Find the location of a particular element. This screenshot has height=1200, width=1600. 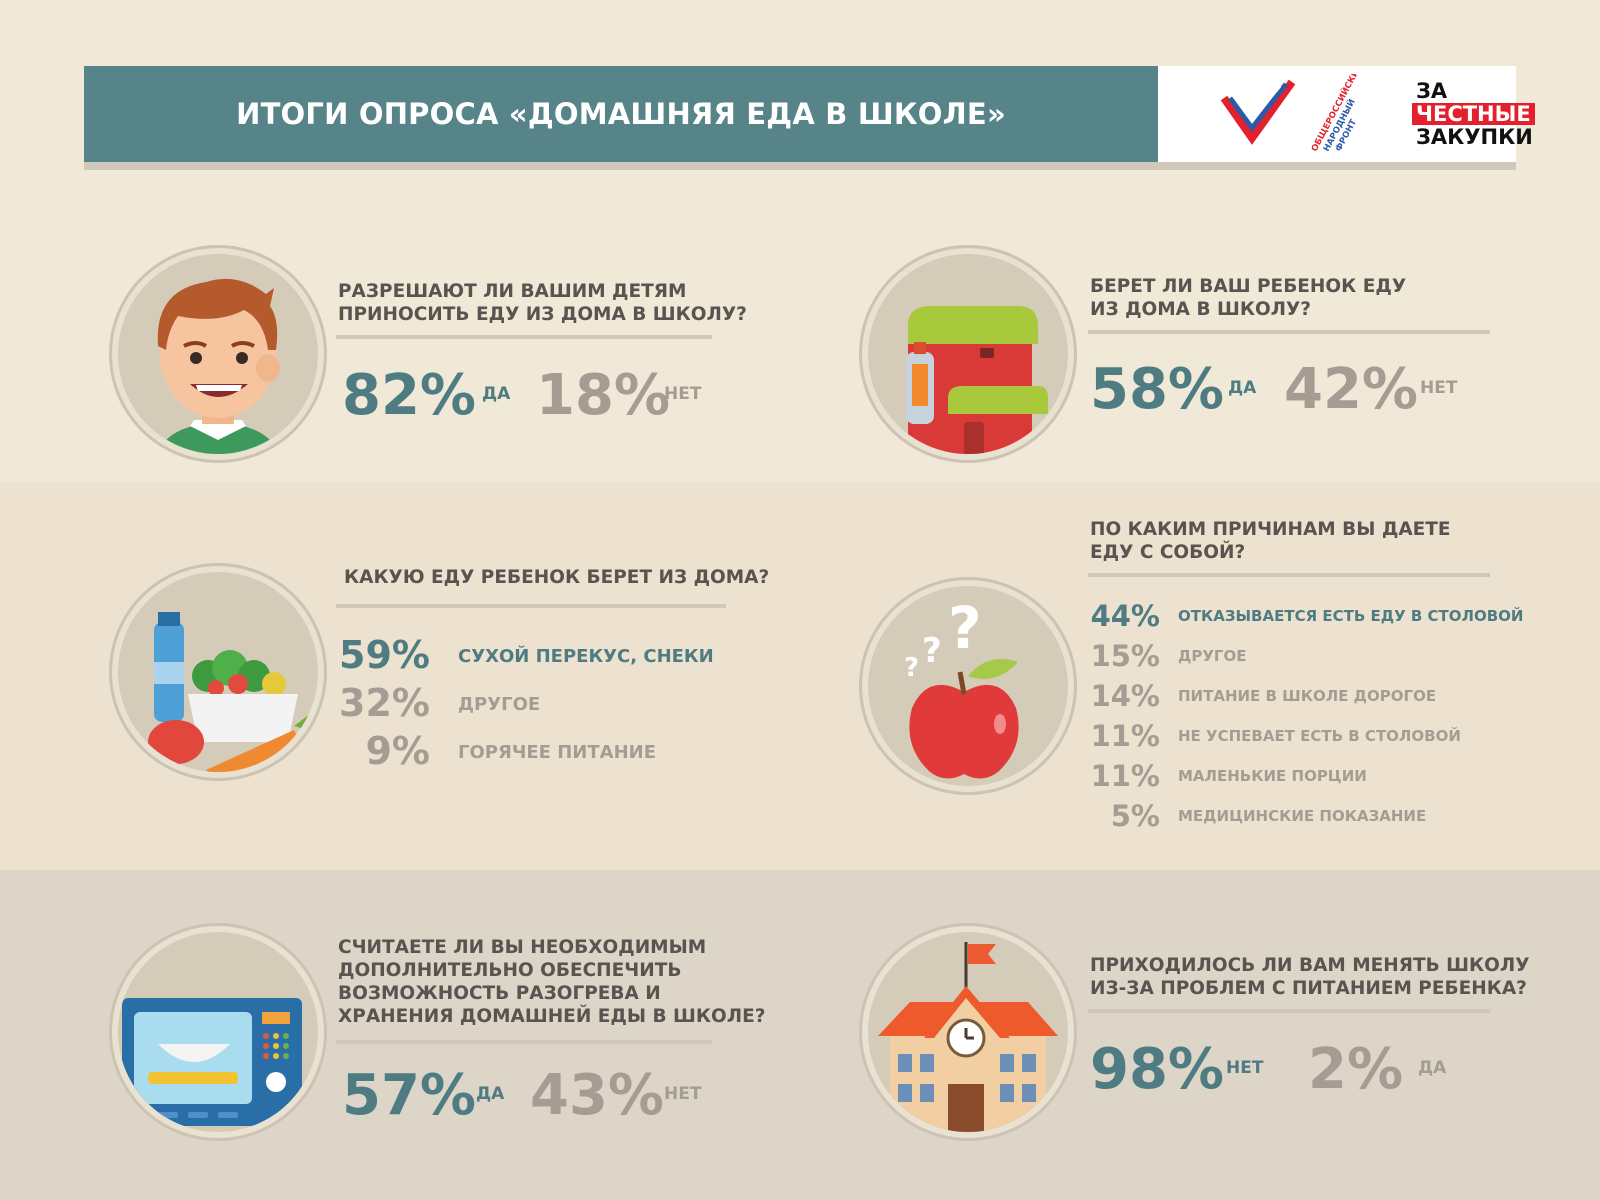

q6-question-line-1: ПРИХОДИЛОСЬ ЛИ ВАМ МЕНЯТЬ ШКОЛУ is located at coordinates (1310, 965).